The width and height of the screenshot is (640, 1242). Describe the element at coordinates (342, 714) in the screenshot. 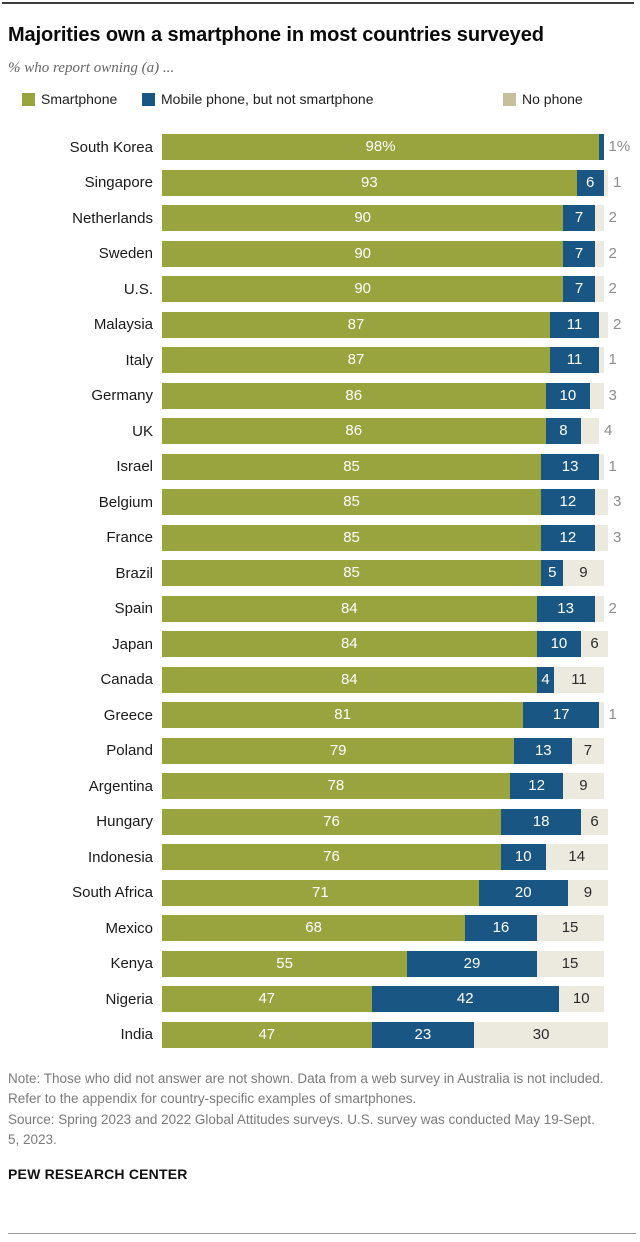

I see `smartphone-value-label: 81` at that location.